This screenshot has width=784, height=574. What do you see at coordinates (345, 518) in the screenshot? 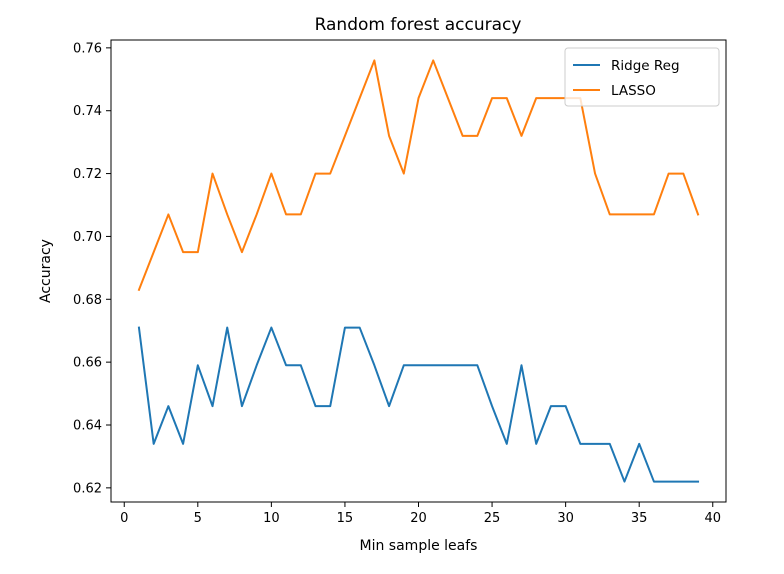
I see `x-tick-label: 15` at bounding box center [345, 518].